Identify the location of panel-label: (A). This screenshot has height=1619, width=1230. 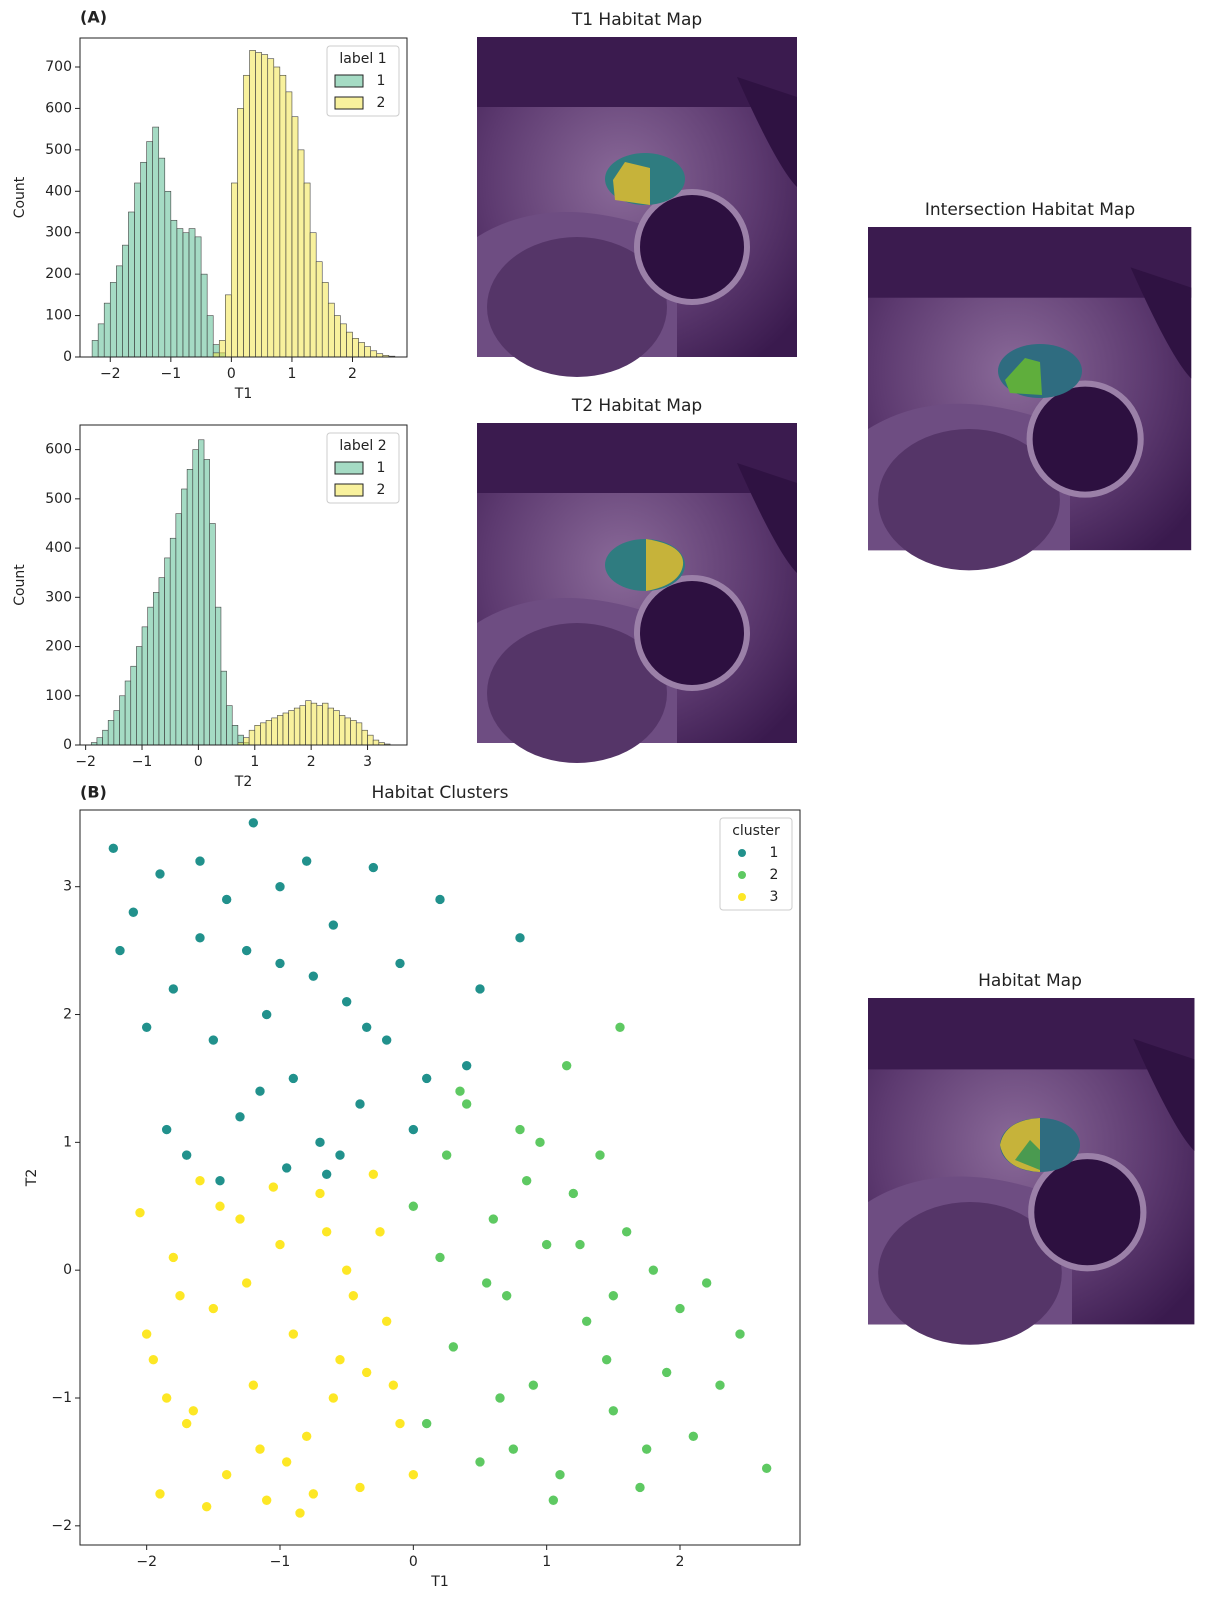
(93, 17).